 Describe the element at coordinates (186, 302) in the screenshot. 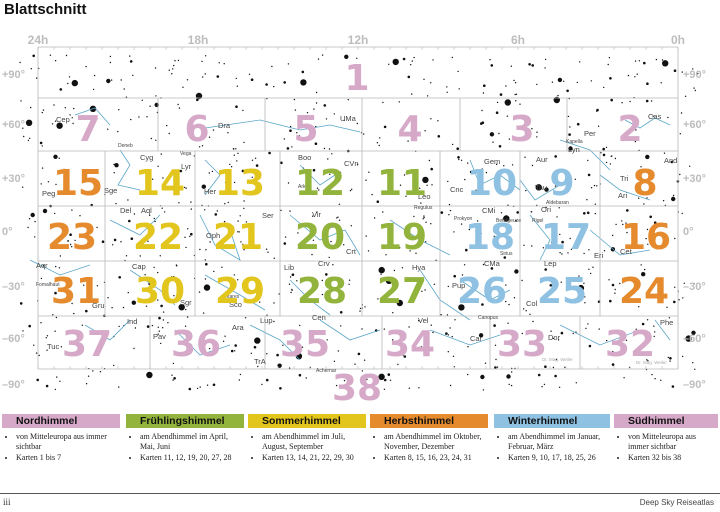

I see `constellation-label: Sgr` at that location.